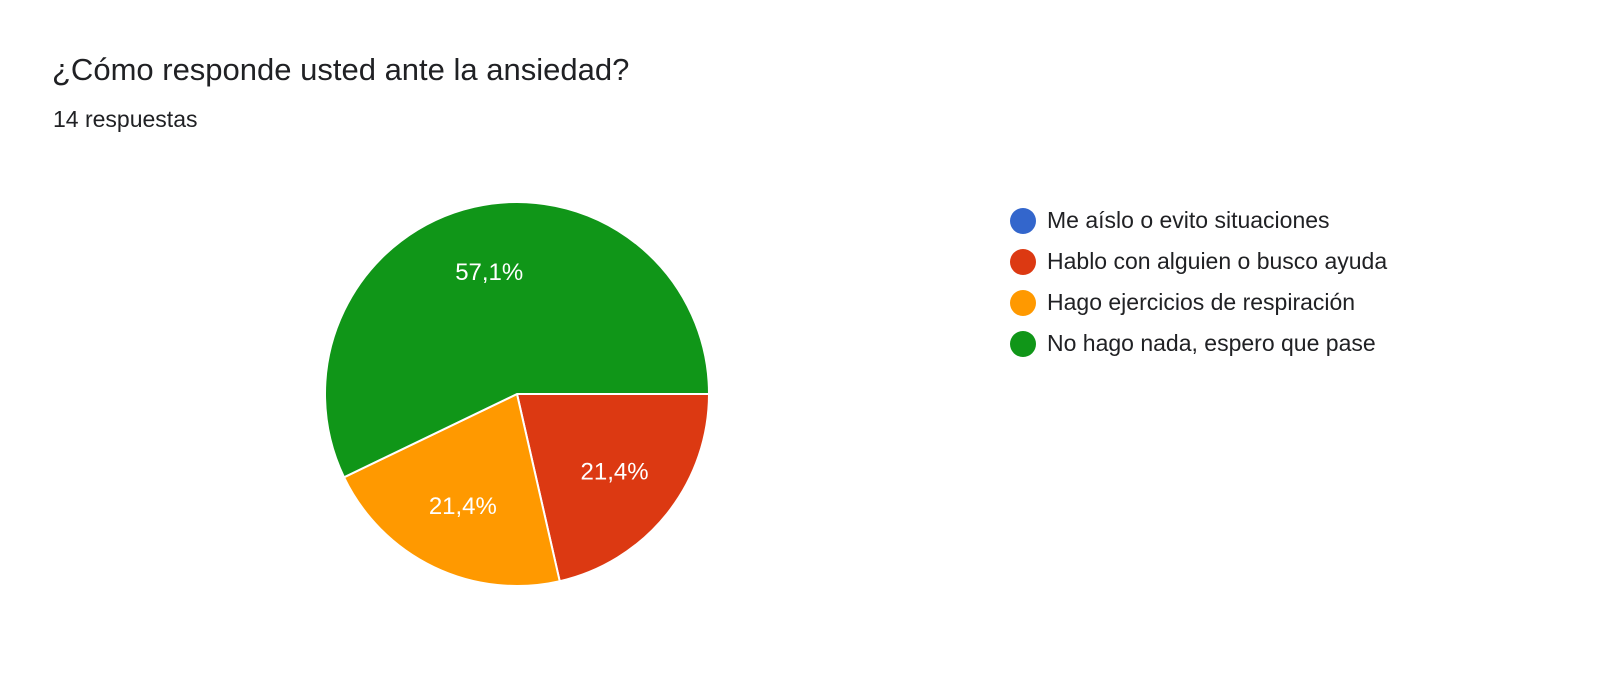 This screenshot has width=1600, height=673. What do you see at coordinates (463, 506) in the screenshot?
I see `slice-label-hago-ejercicios-de-respiracion: 21,4%` at bounding box center [463, 506].